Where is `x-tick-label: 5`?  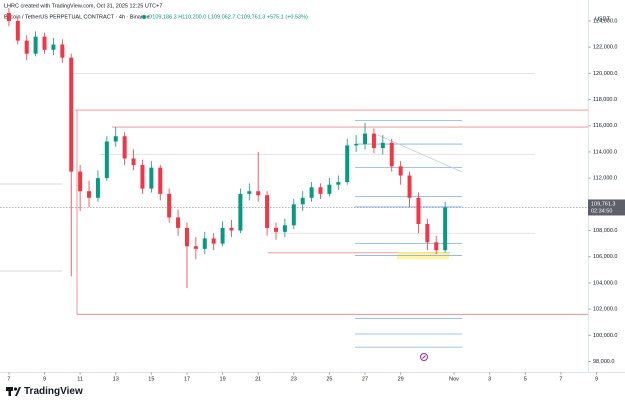
x-tick-label: 5 is located at coordinates (525, 379).